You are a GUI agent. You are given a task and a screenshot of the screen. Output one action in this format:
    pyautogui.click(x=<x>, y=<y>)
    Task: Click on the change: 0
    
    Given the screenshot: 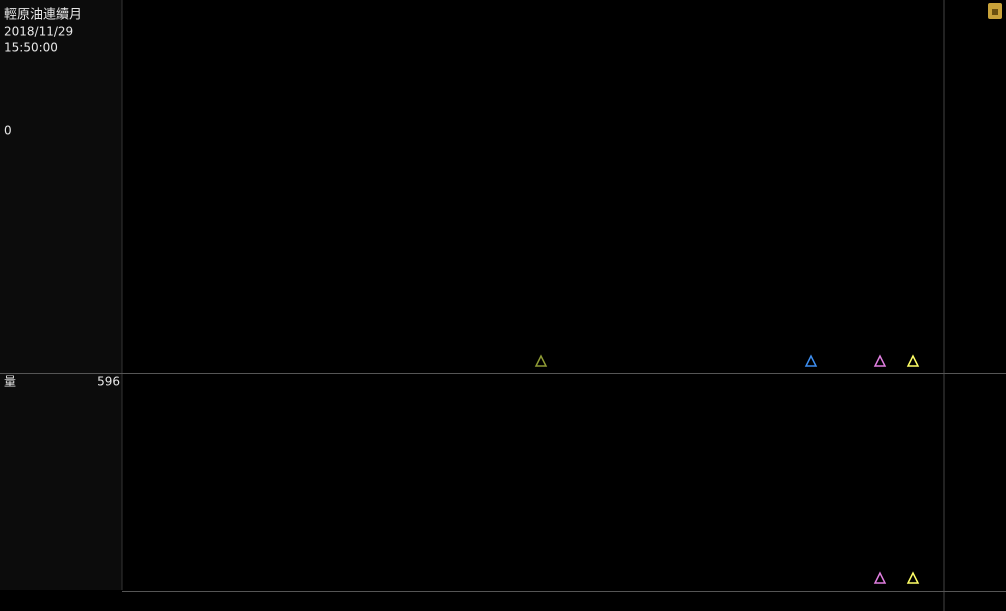 What is the action you would take?
    pyautogui.click(x=8, y=131)
    